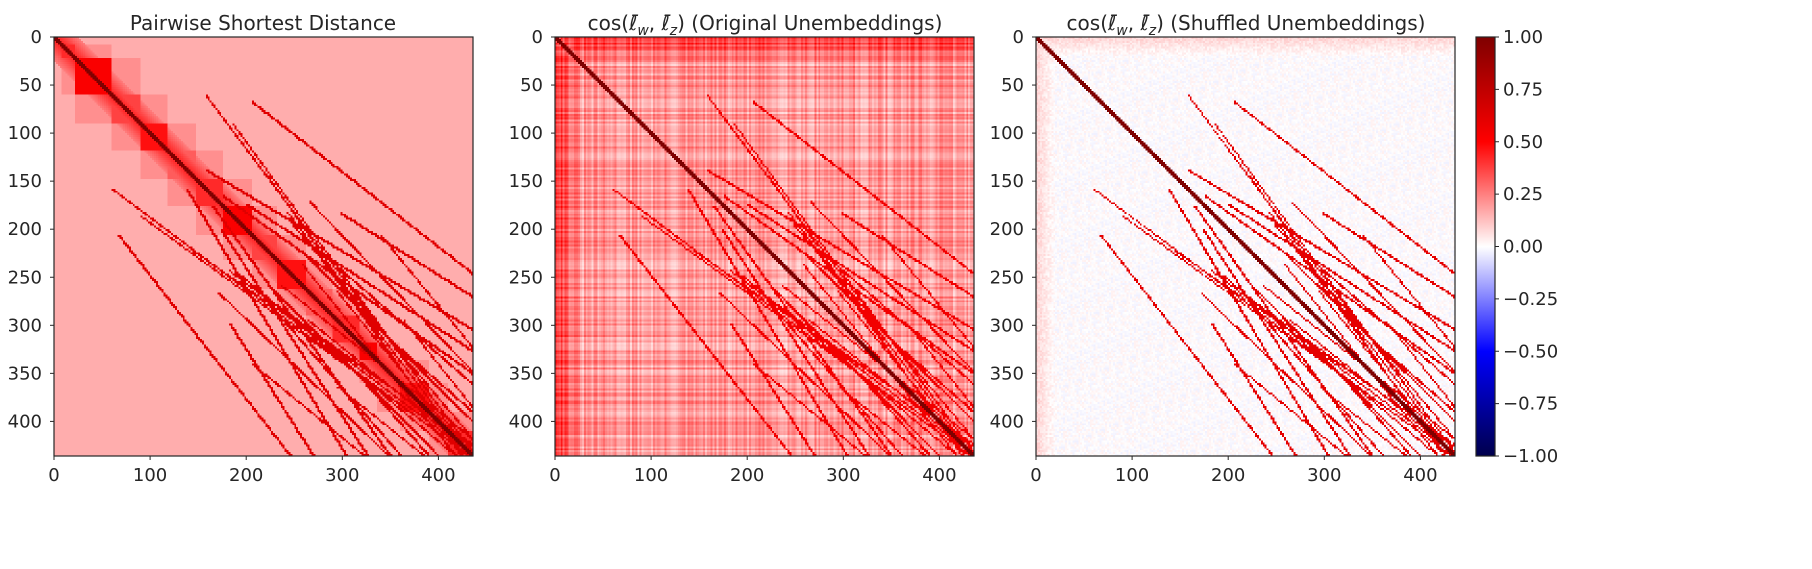 The image size is (1812, 569). Describe the element at coordinates (1144, 23) in the screenshot. I see `panel-3-title-z: ℓ̄` at that location.